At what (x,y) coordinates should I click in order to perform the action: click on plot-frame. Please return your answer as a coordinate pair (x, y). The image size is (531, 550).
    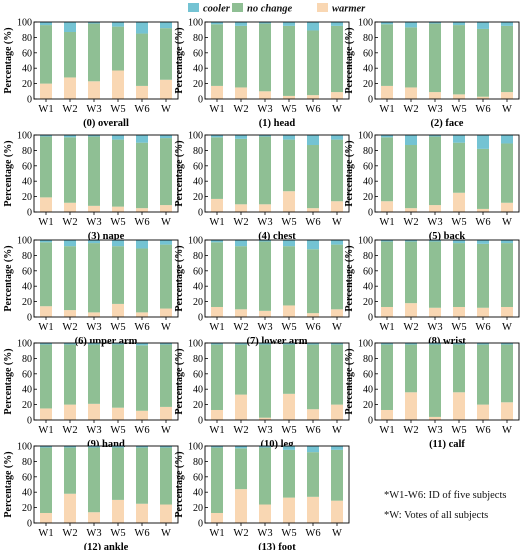
    Looking at the image, I should click on (447, 278).